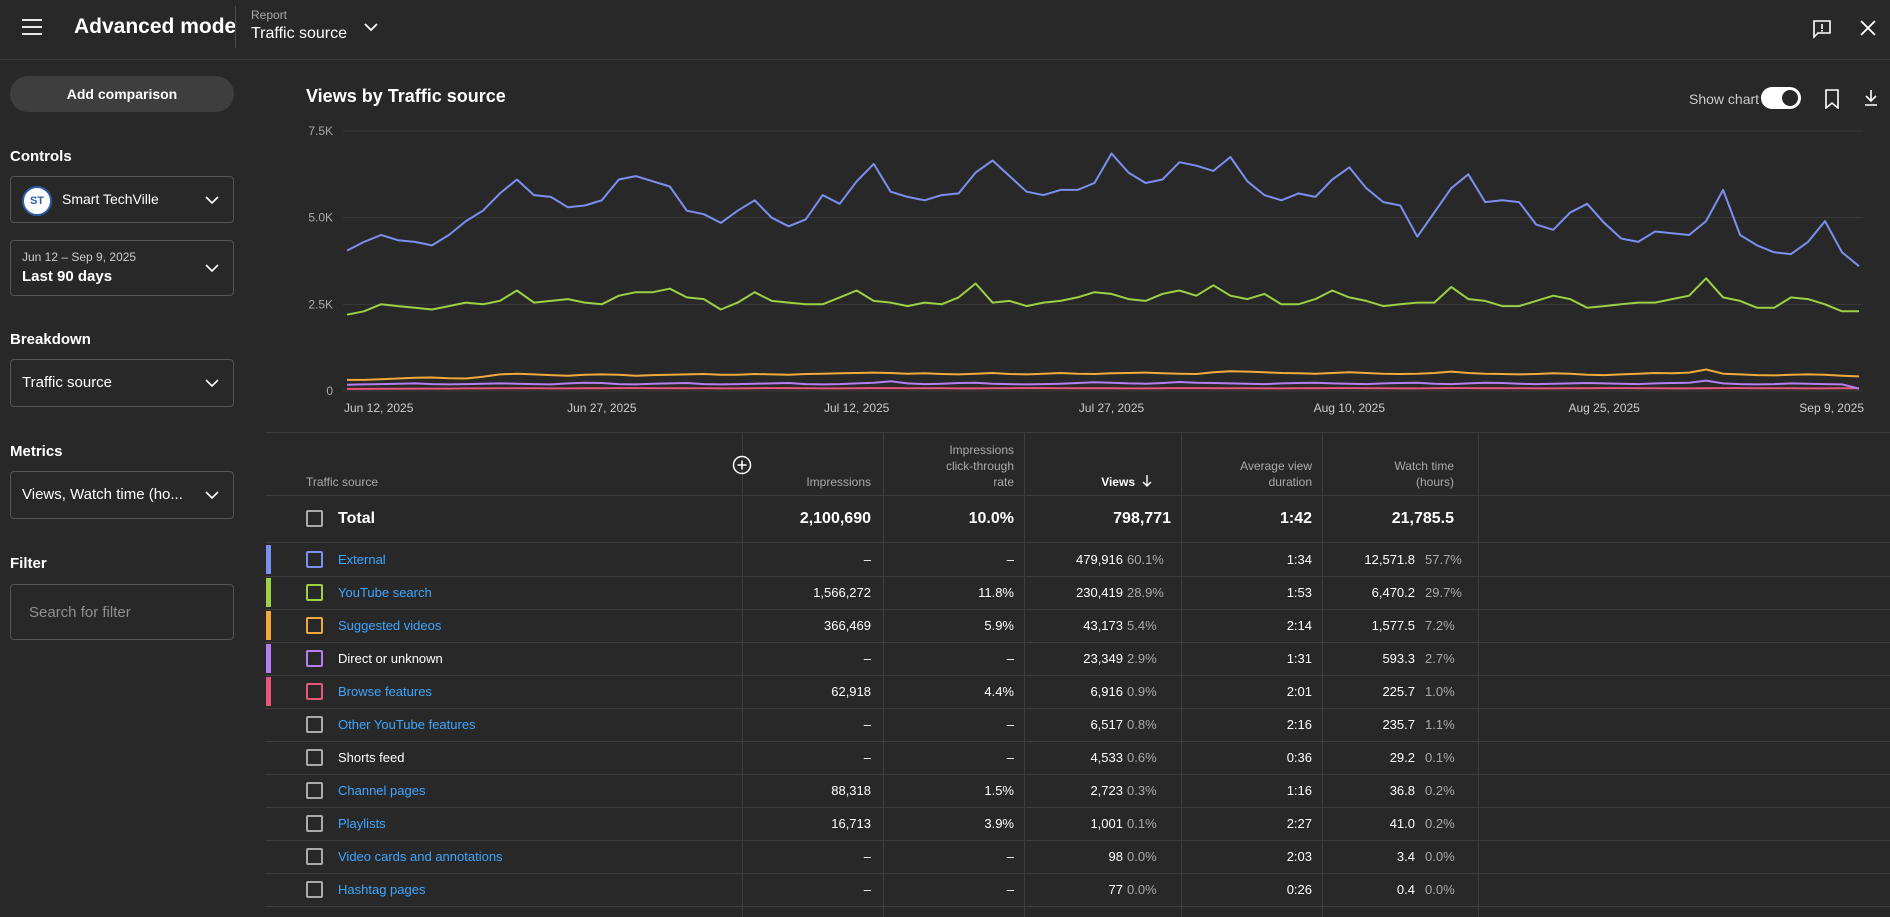  I want to click on row-traffic-source: Channel pages, so click(382, 790).